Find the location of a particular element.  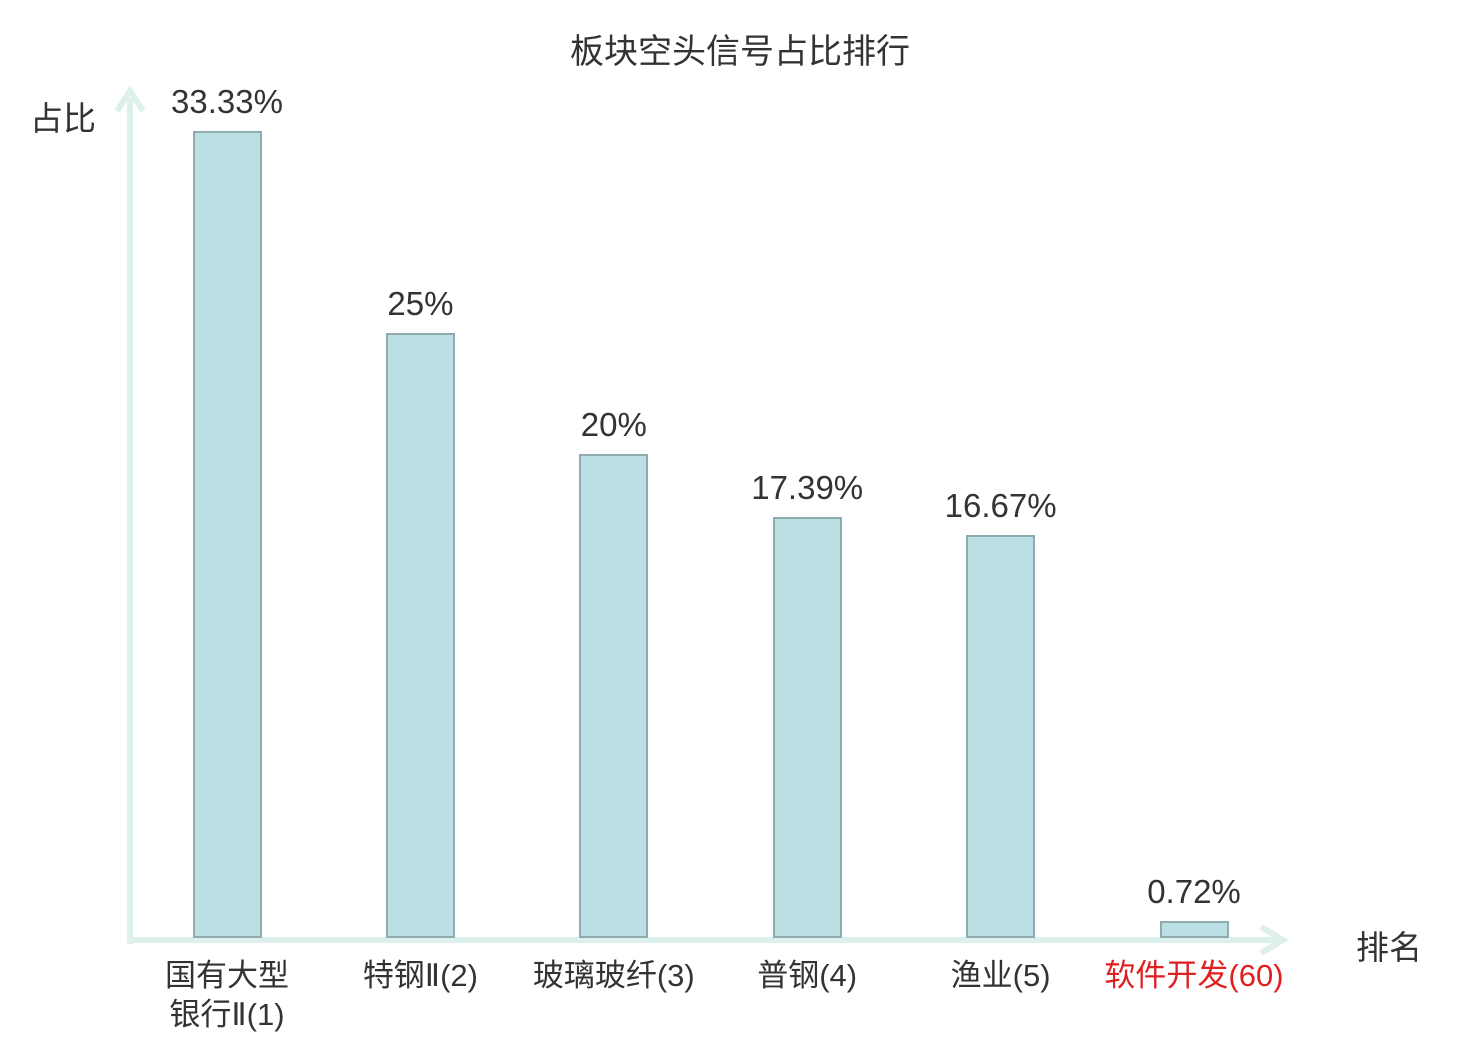

category-label: 软件开发(60) is located at coordinates (1194, 975).